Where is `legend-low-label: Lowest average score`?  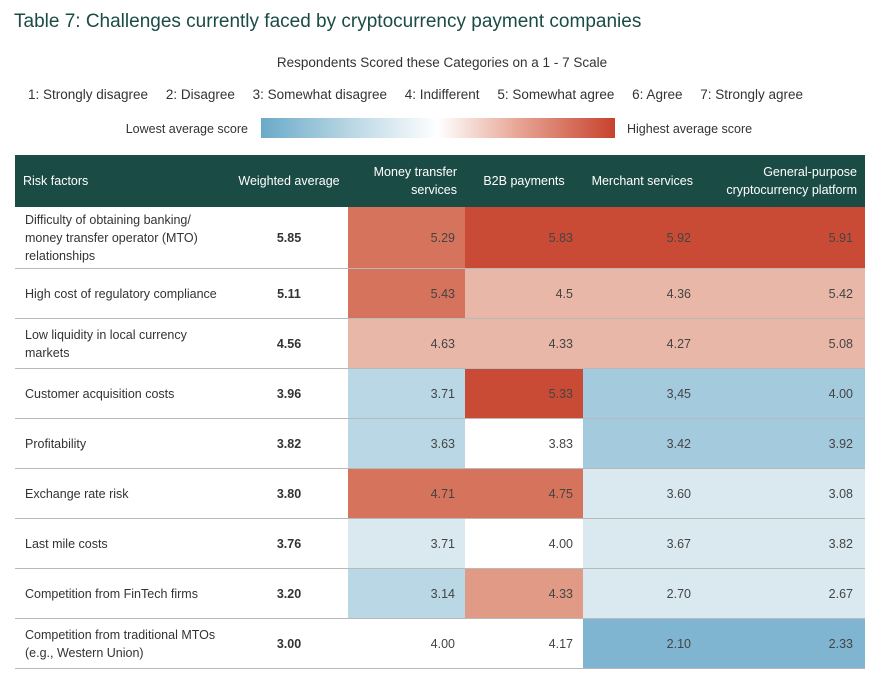 legend-low-label: Lowest average score is located at coordinates (186, 129).